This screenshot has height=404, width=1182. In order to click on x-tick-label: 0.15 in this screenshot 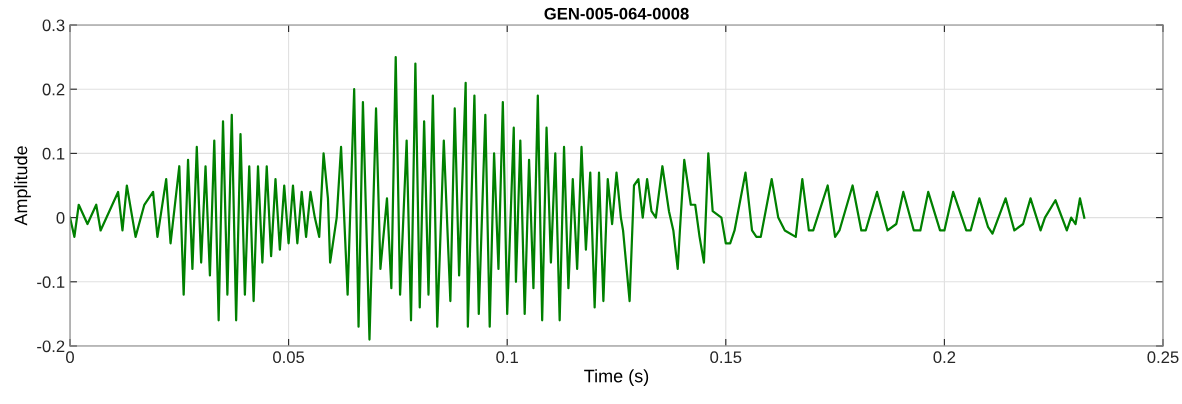, I will do `click(726, 357)`.